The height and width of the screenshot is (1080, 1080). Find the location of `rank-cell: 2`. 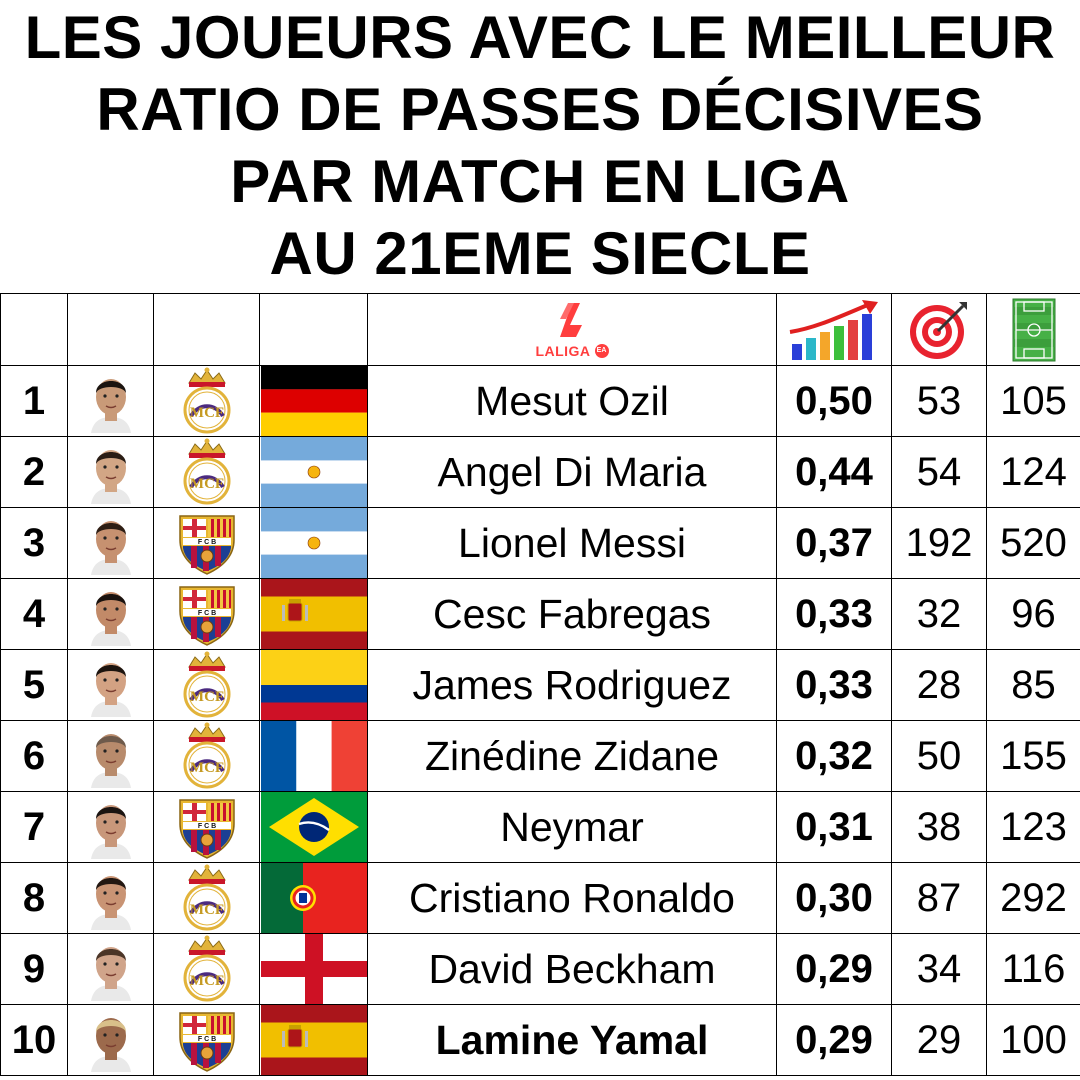

rank-cell: 2 is located at coordinates (34, 472).